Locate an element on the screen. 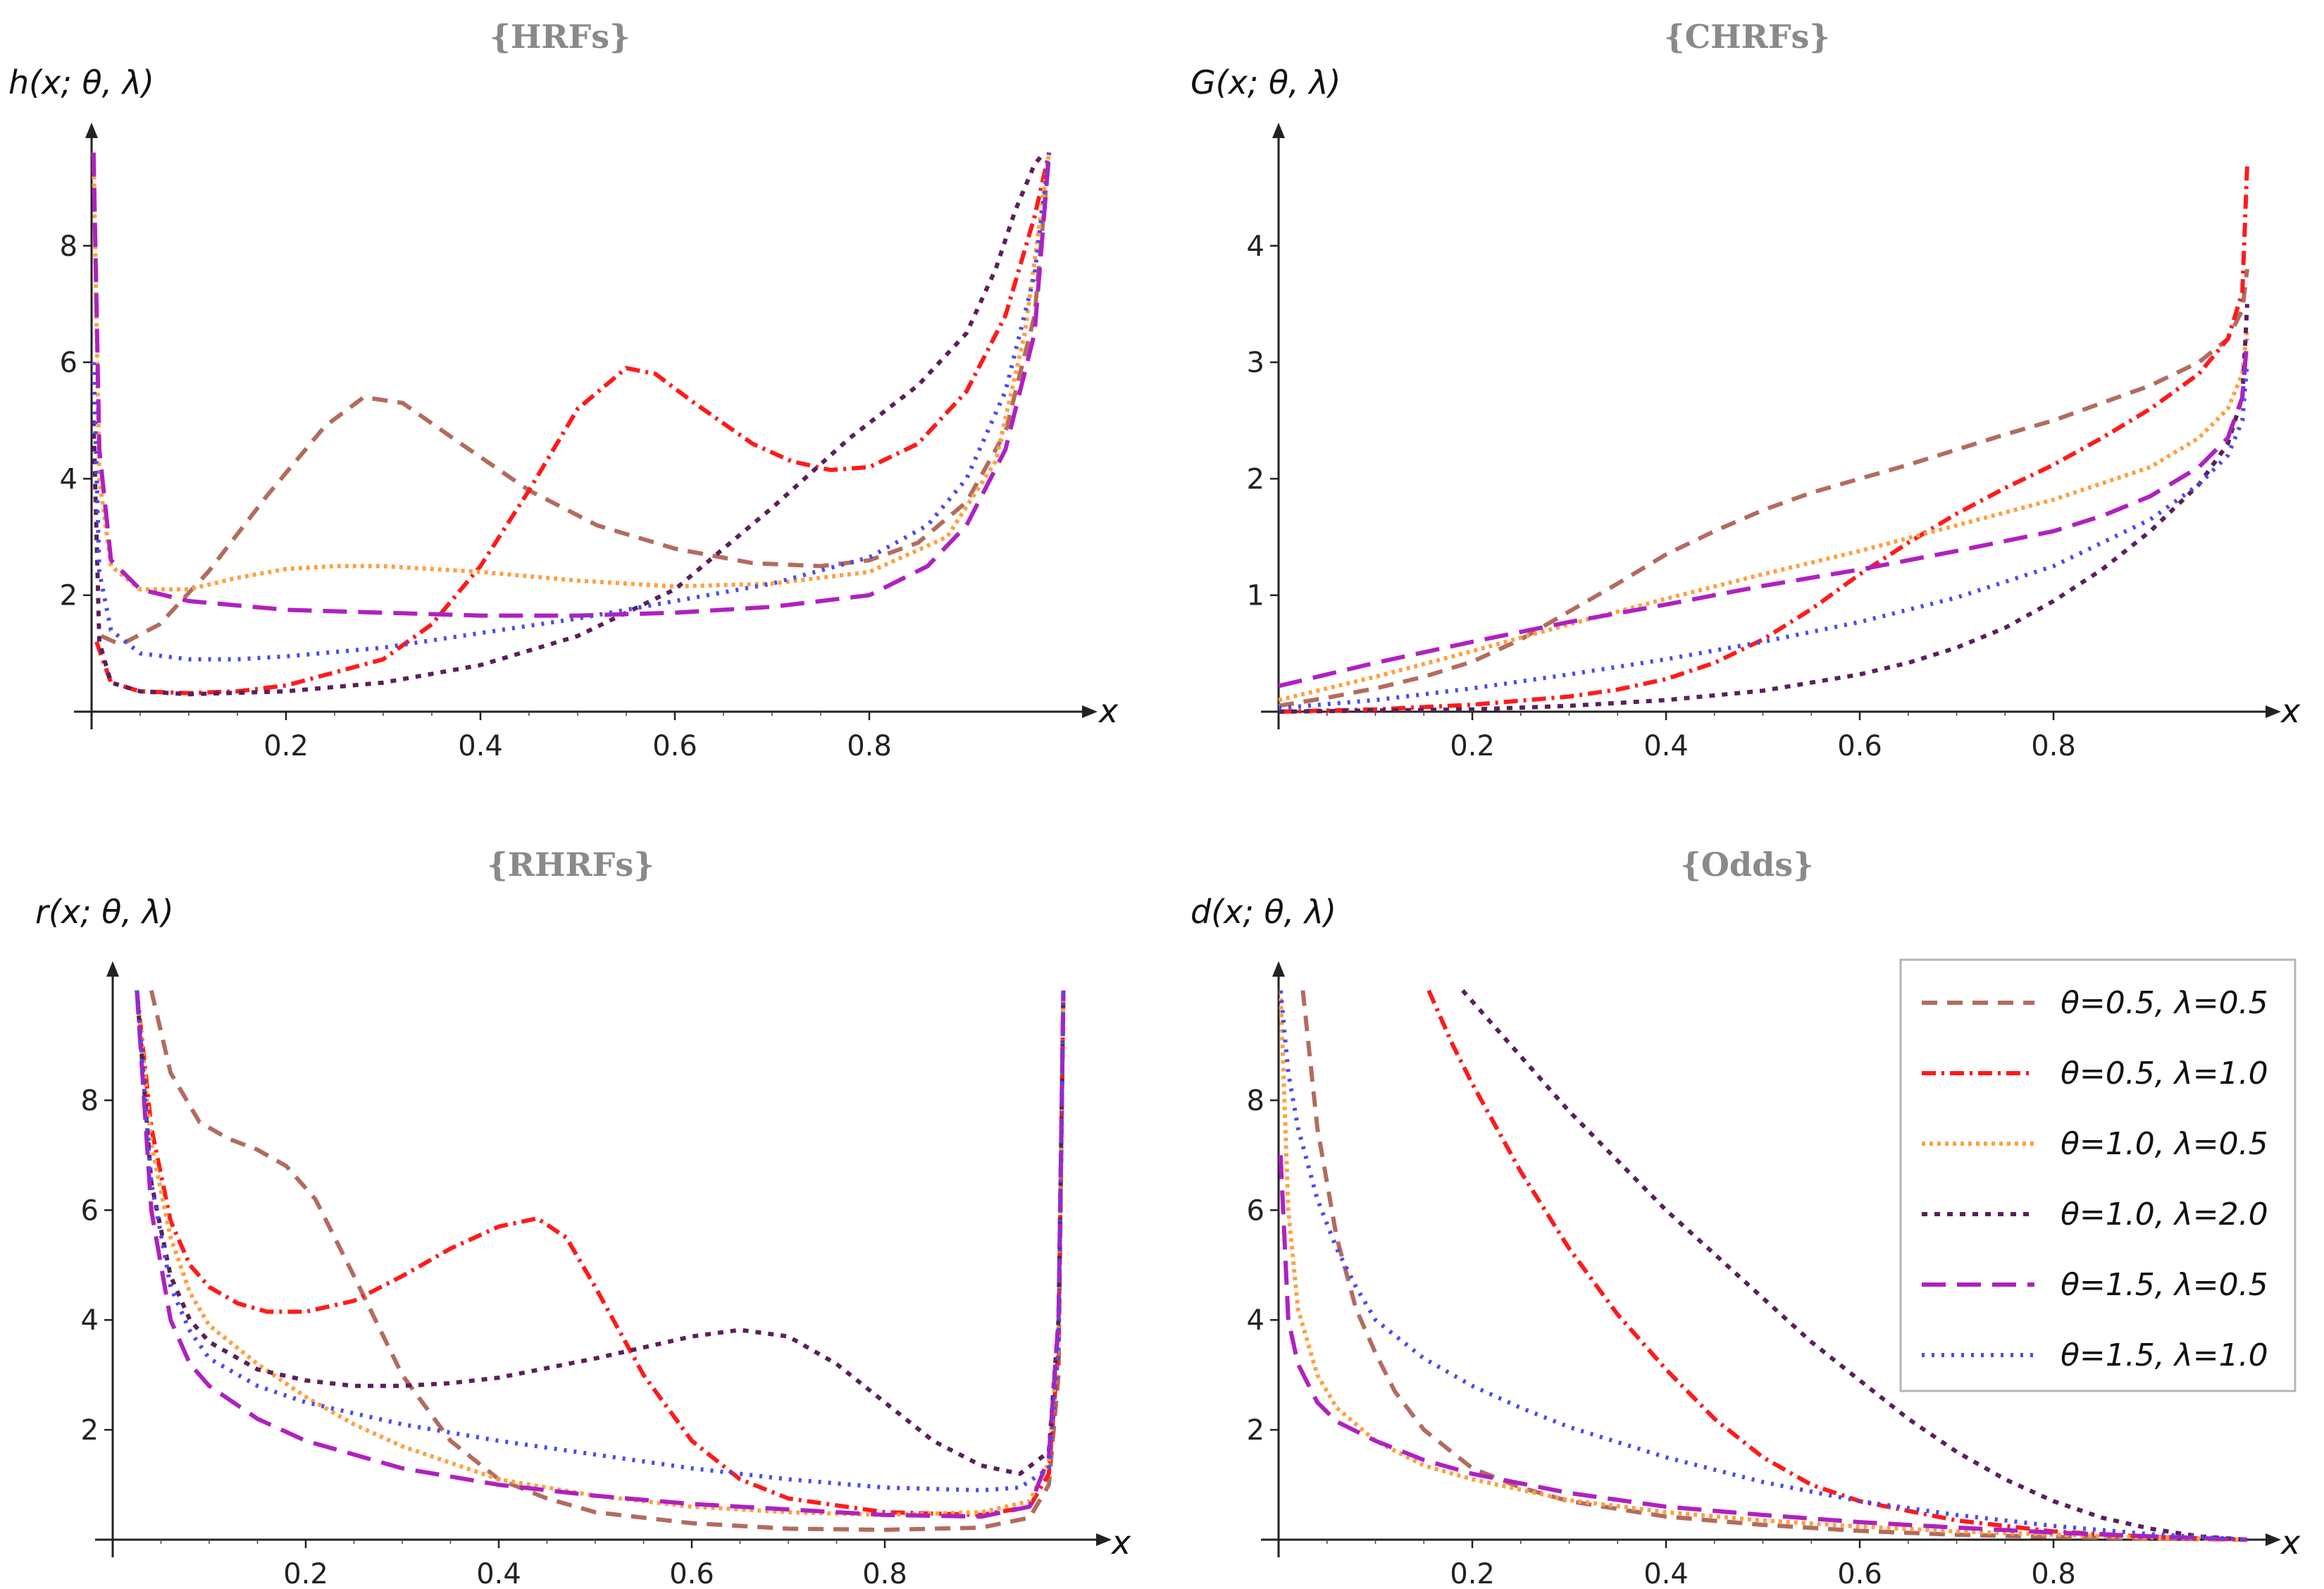 The height and width of the screenshot is (1589, 2324). y-axis-label: r(x; θ, λ) is located at coordinates (104, 912).